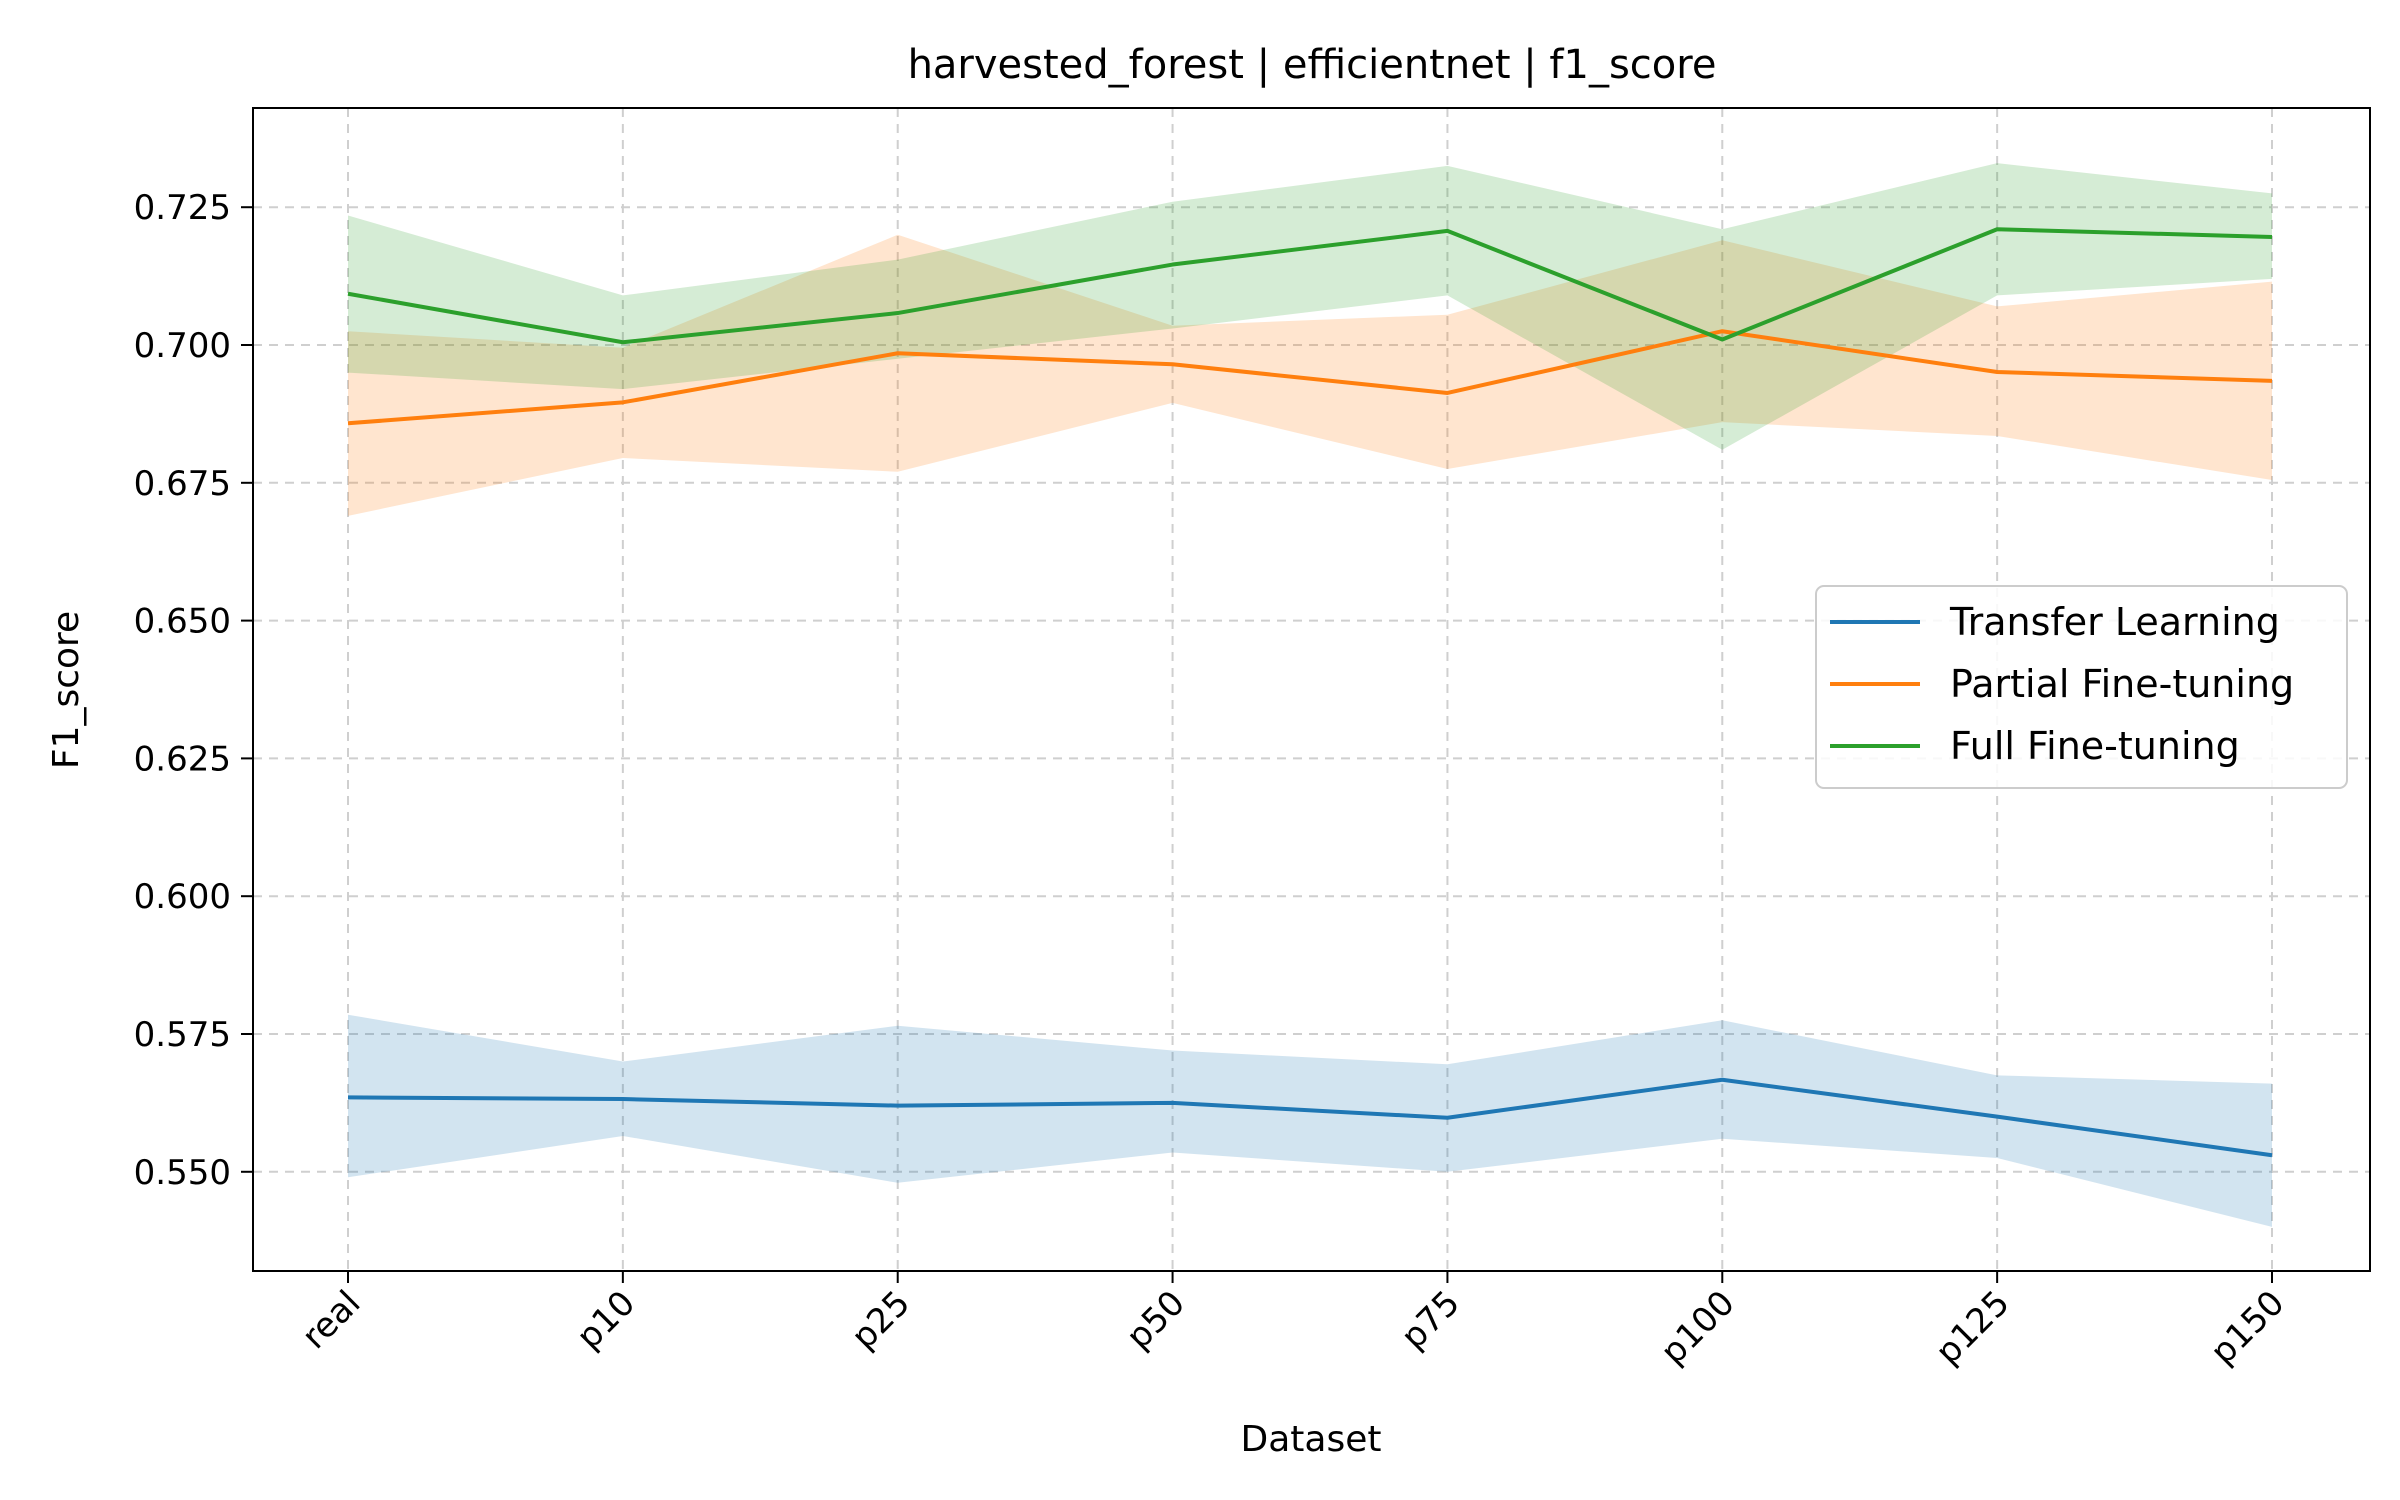 This screenshot has width=2400, height=1500. I want to click on x-axis-label: Dataset, so click(1311, 1439).